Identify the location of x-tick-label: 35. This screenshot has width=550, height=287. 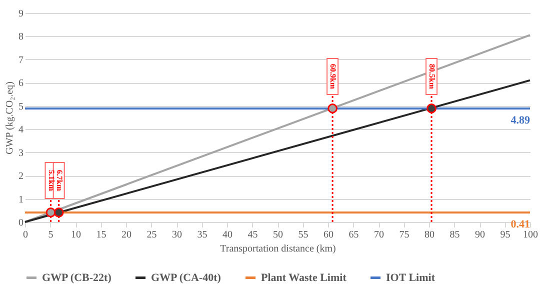
(202, 235).